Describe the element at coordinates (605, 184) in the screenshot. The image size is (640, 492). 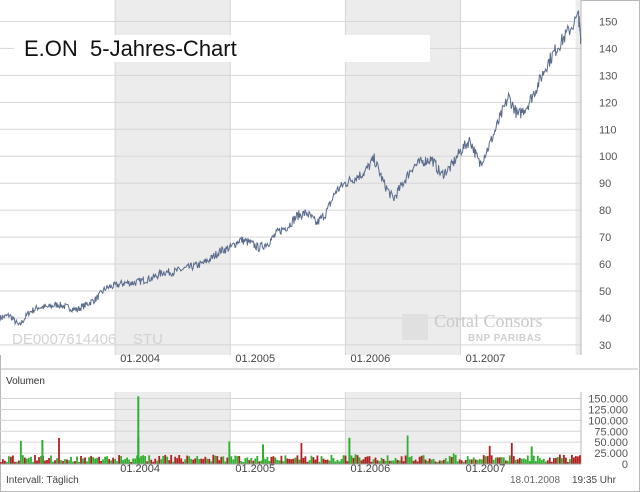
I see `price-y-tick-label: 90` at that location.